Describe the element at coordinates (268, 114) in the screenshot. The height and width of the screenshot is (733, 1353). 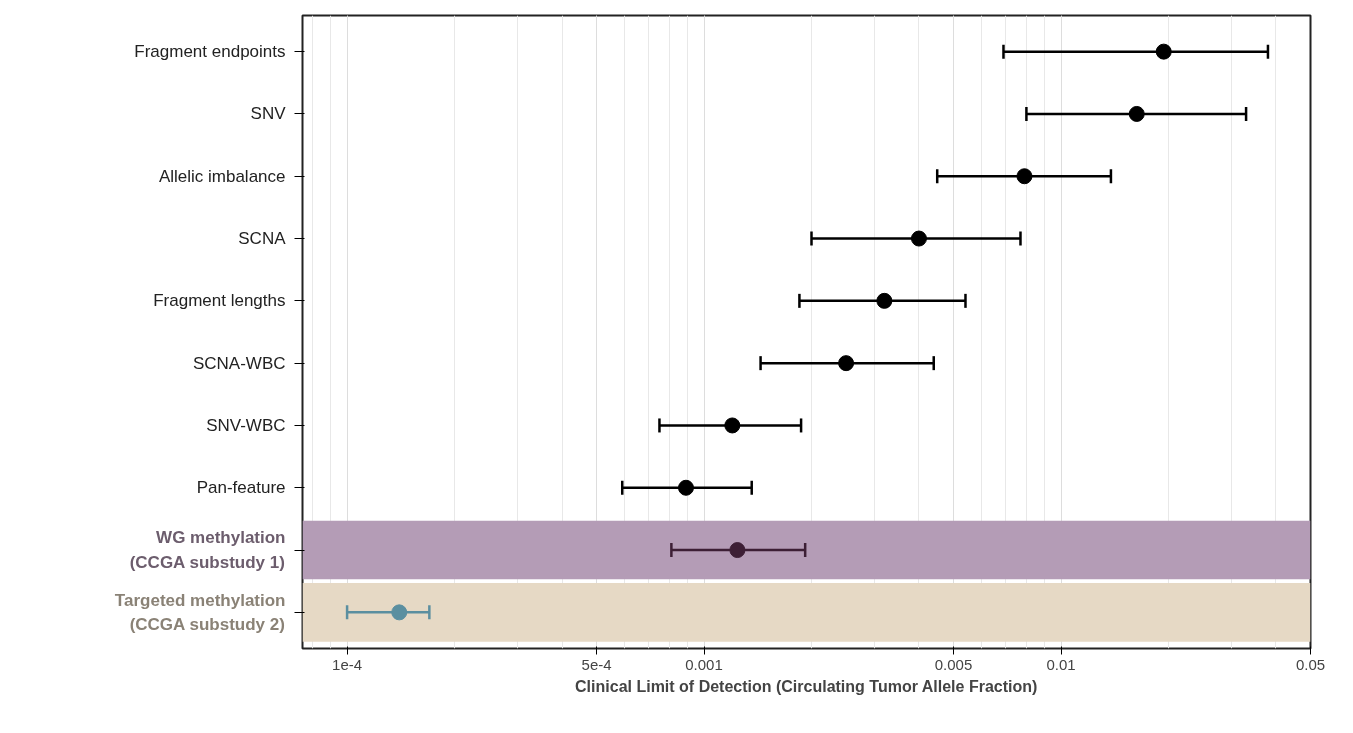
I see `y-tick-label: SNV` at that location.